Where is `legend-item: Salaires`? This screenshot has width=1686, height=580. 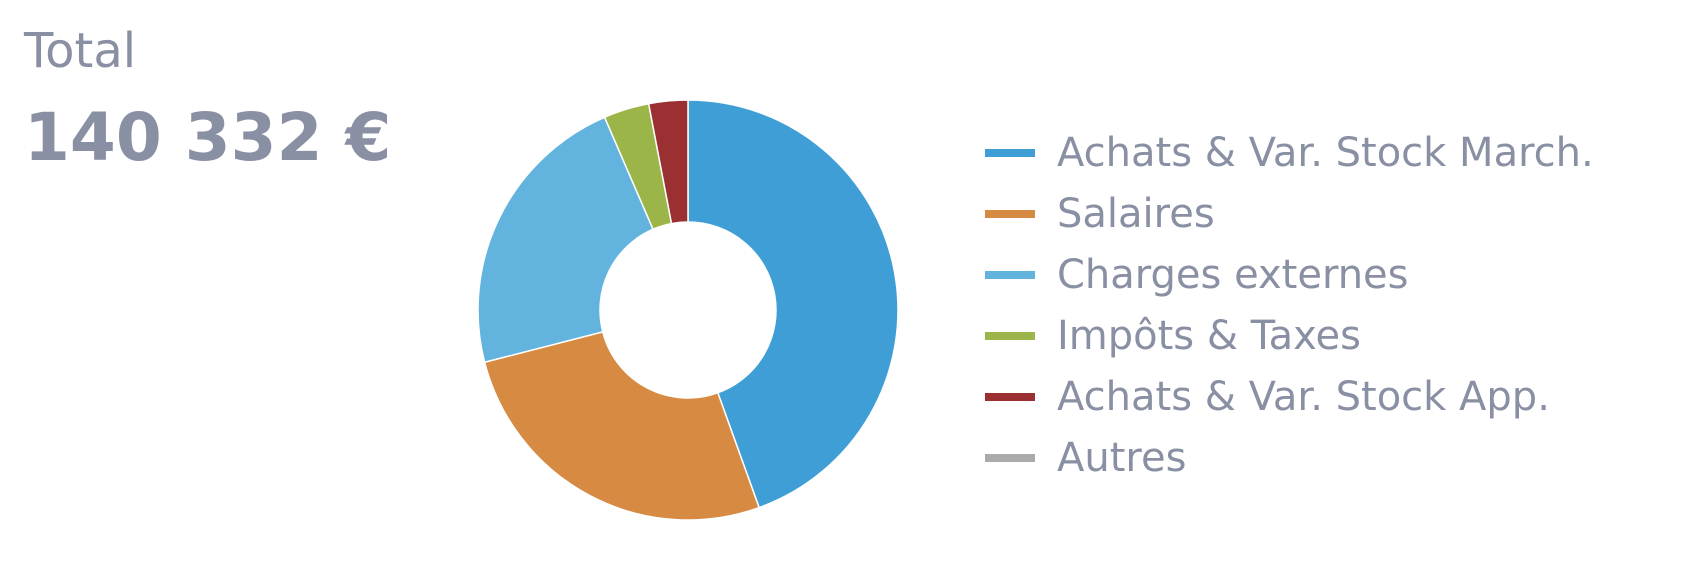
legend-item: Salaires is located at coordinates (1289, 213).